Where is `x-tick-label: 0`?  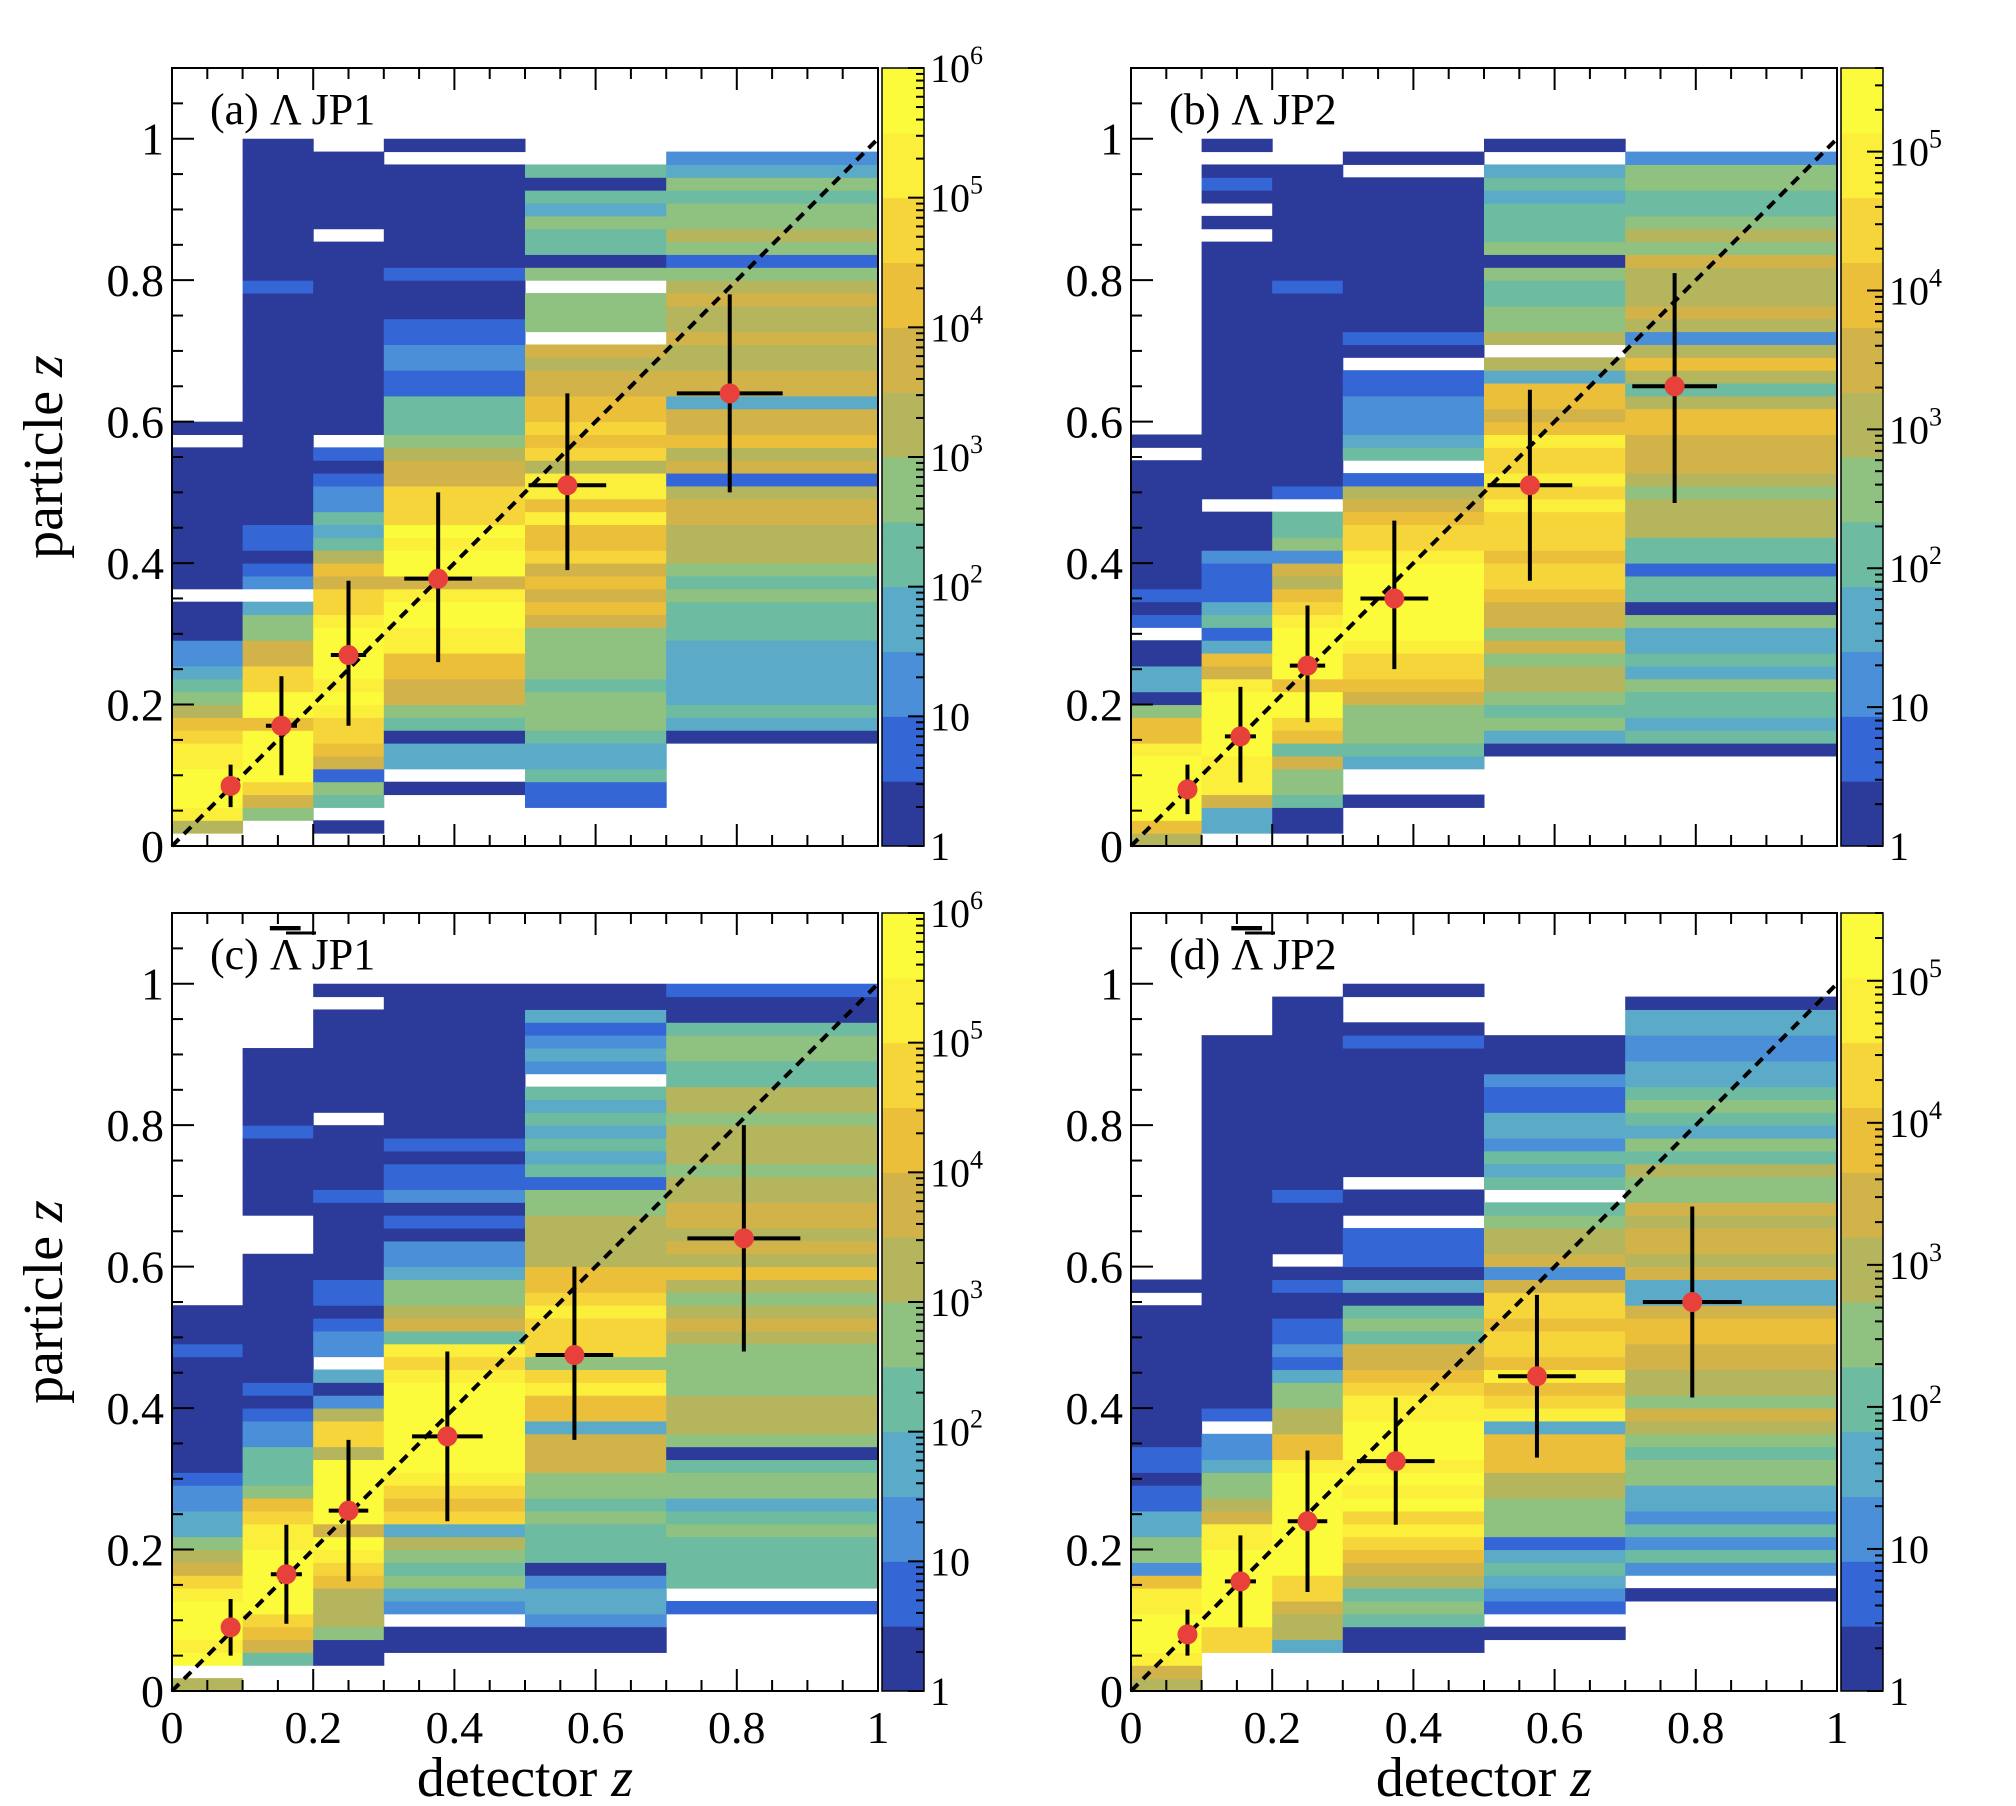
x-tick-label: 0 is located at coordinates (172, 1727).